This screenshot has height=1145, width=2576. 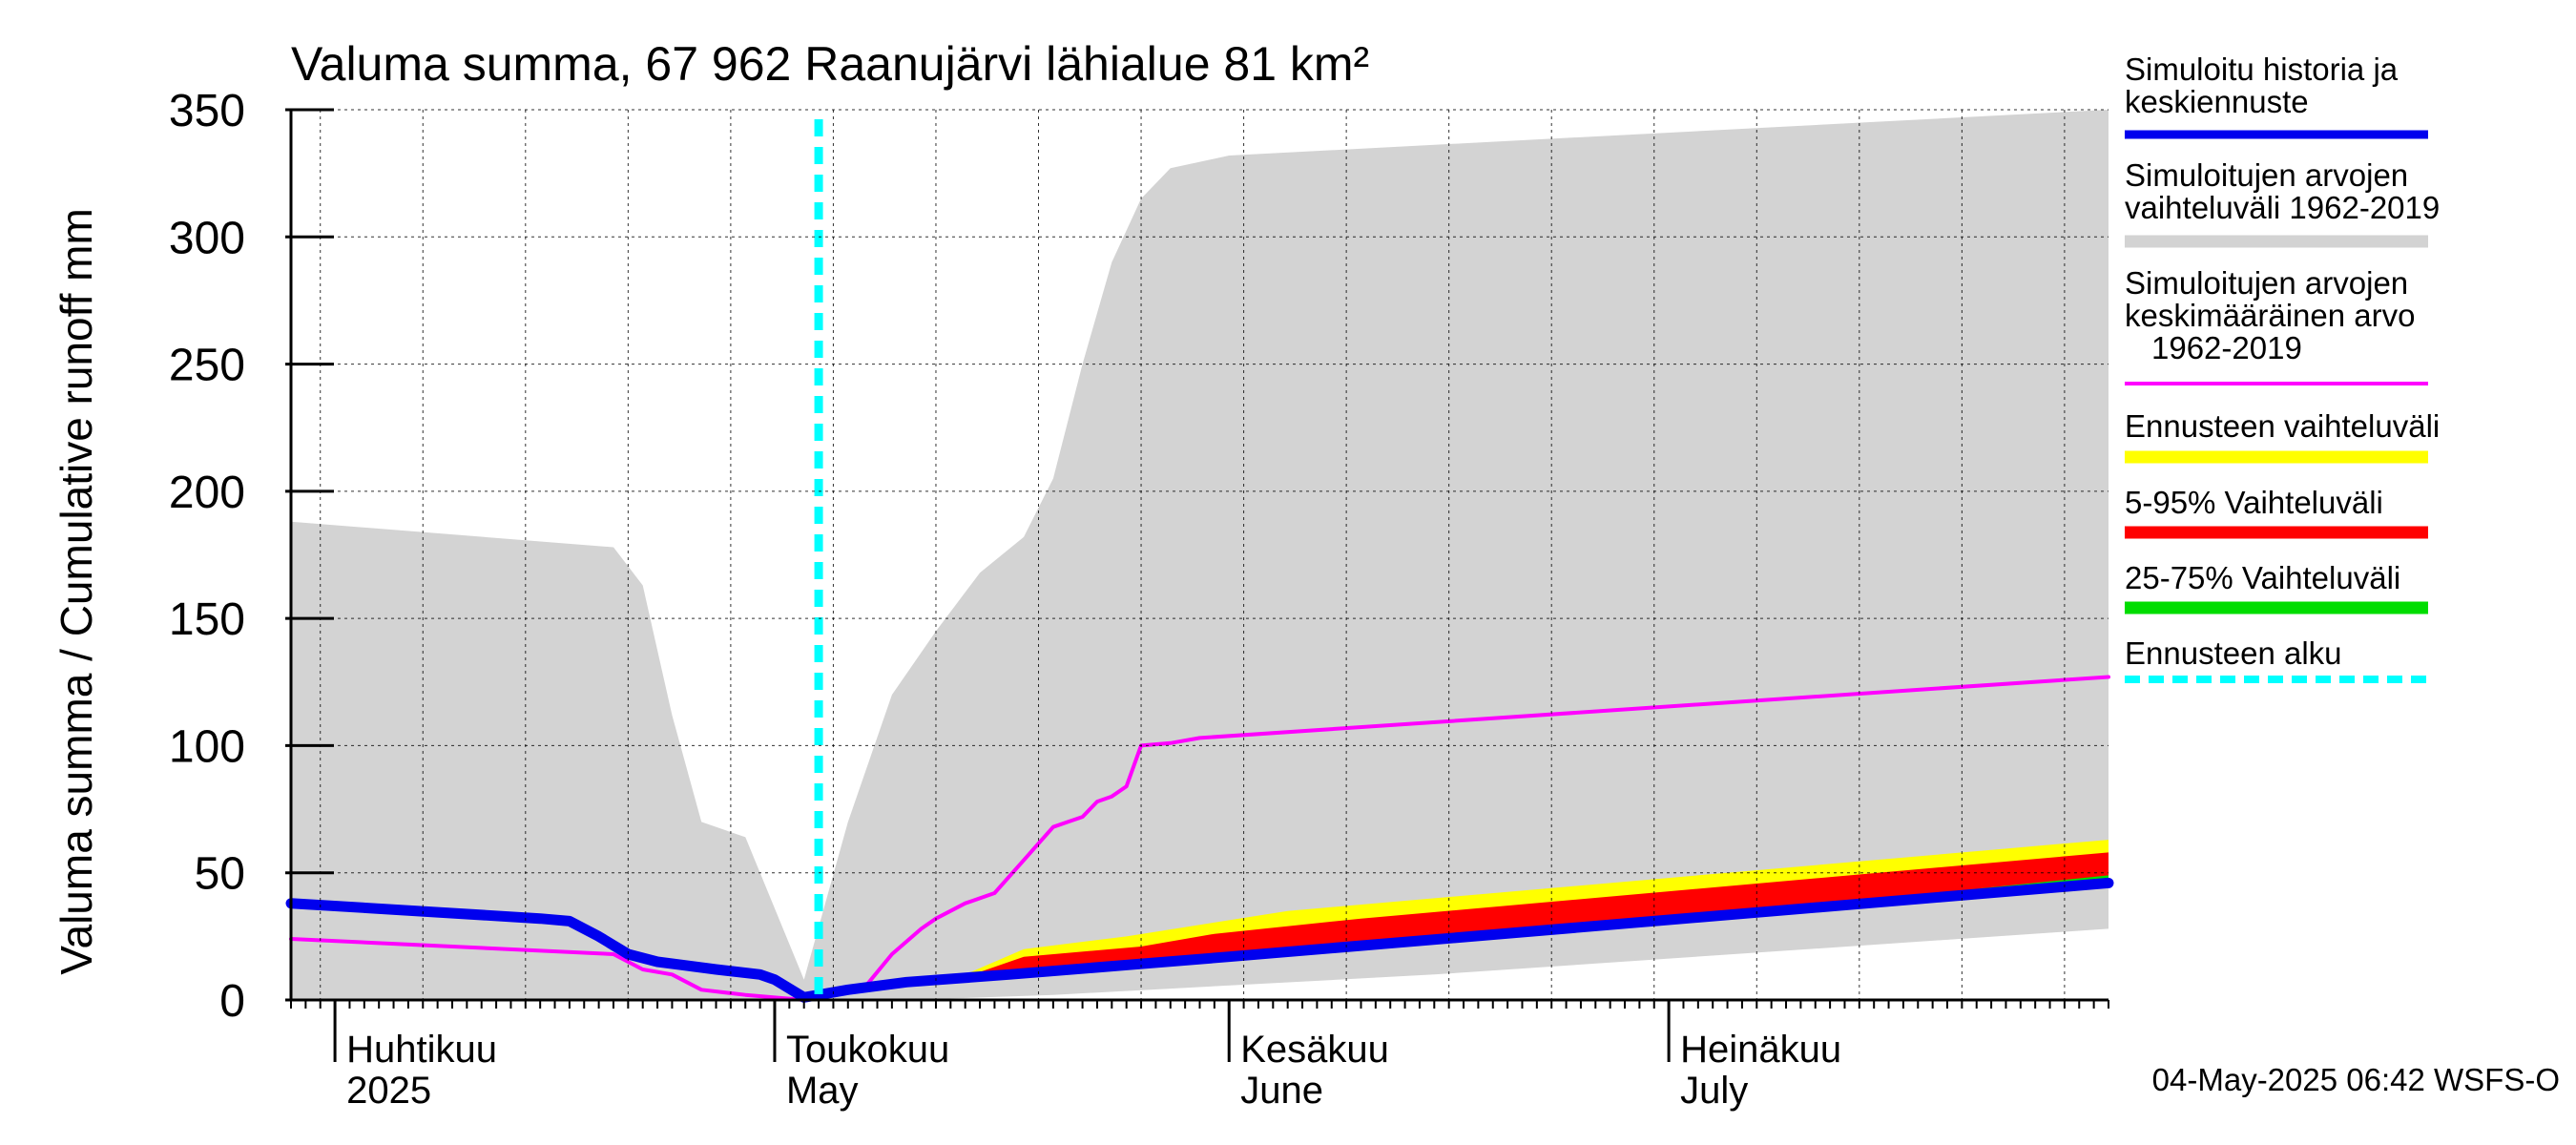 What do you see at coordinates (207, 238) in the screenshot?
I see `y-tick-label: 300` at bounding box center [207, 238].